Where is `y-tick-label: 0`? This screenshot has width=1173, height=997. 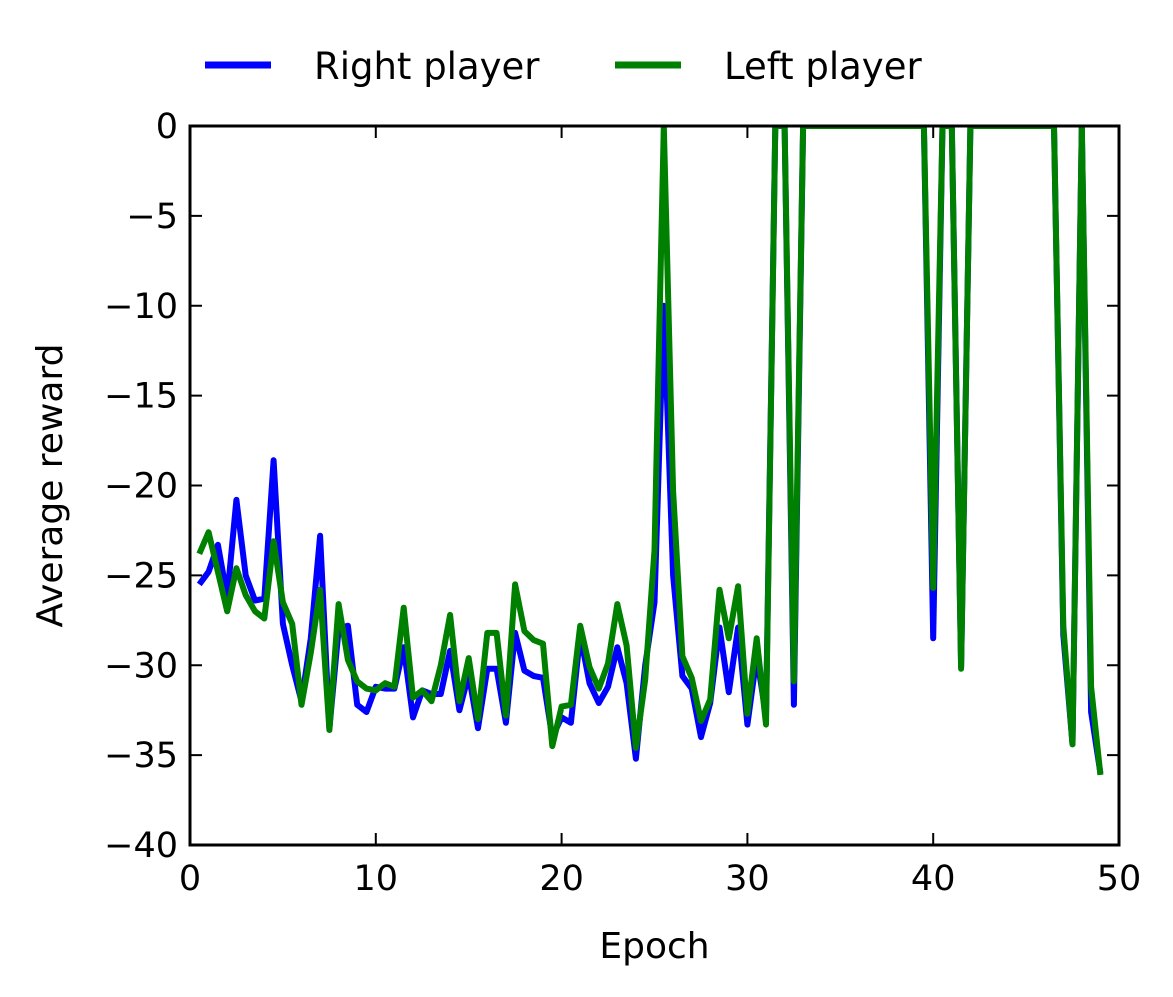
y-tick-label: 0 is located at coordinates (167, 127).